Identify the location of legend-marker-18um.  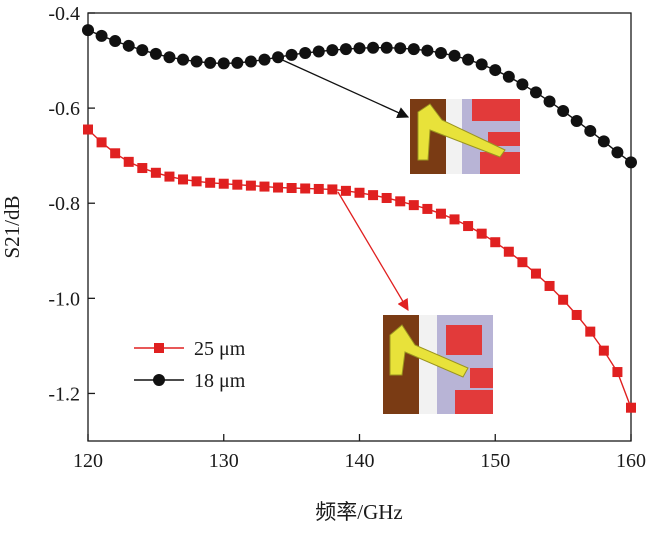
(159, 380).